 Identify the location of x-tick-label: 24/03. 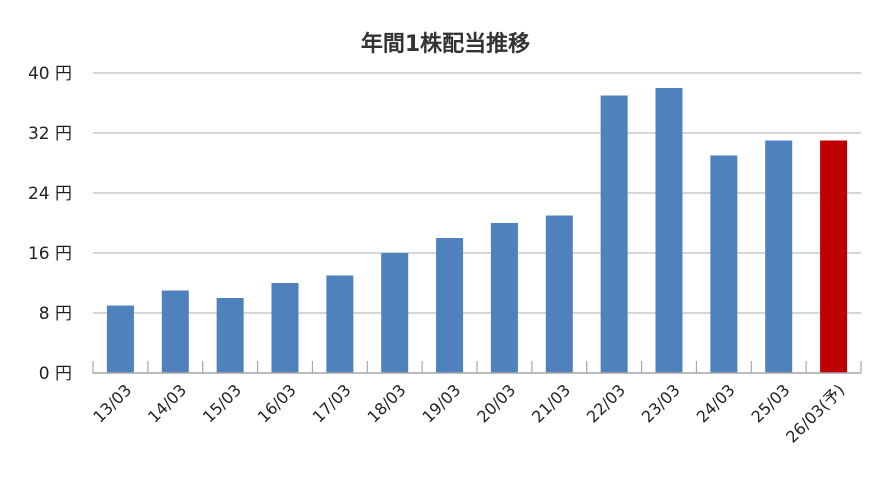
(716, 403).